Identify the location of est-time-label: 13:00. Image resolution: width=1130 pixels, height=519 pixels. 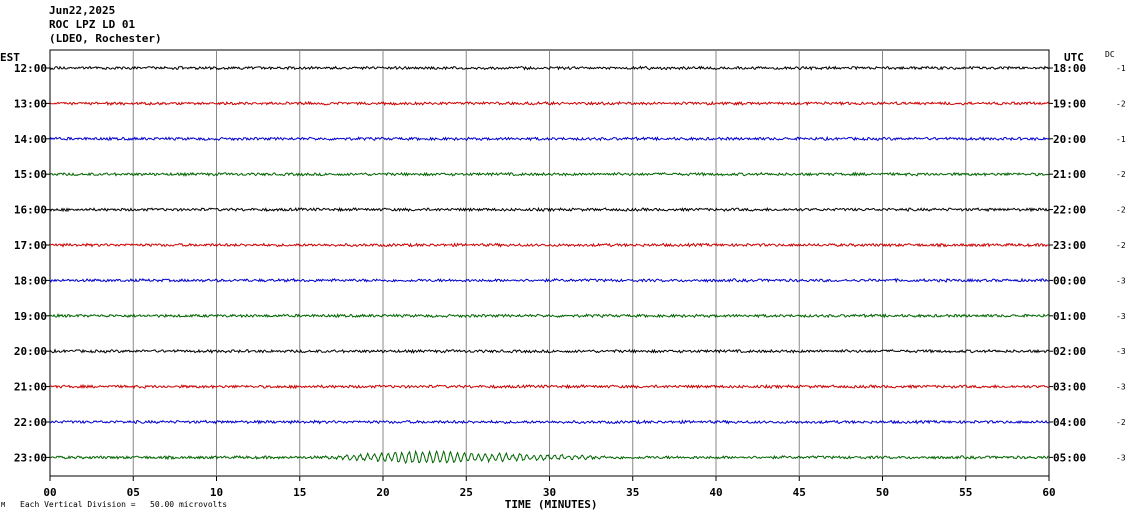
(30, 103).